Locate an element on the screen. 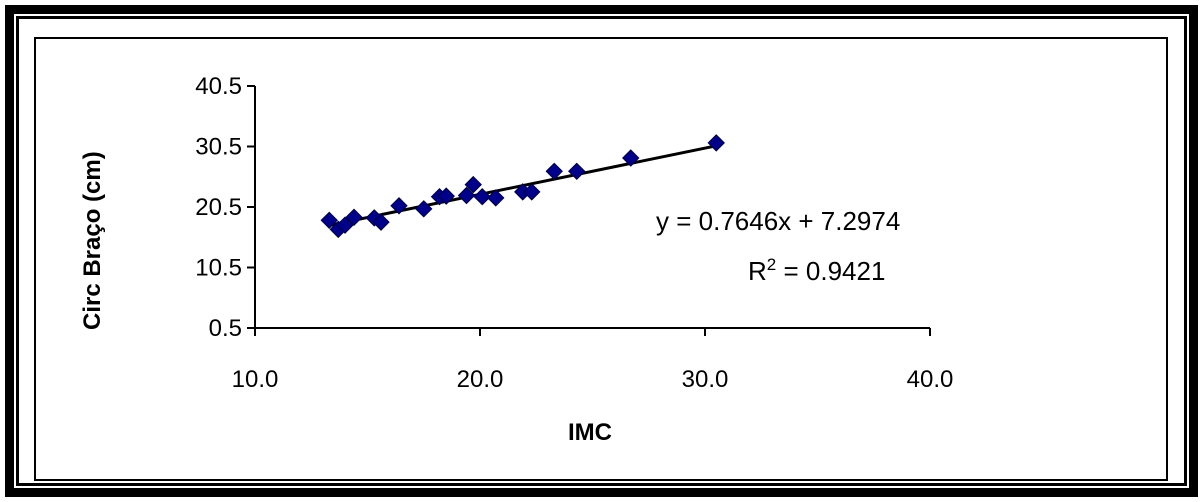 Image resolution: width=1203 pixels, height=502 pixels. y-ticks: 0.5 10.5 20.5 30.5 40.5 is located at coordinates (225, 207).